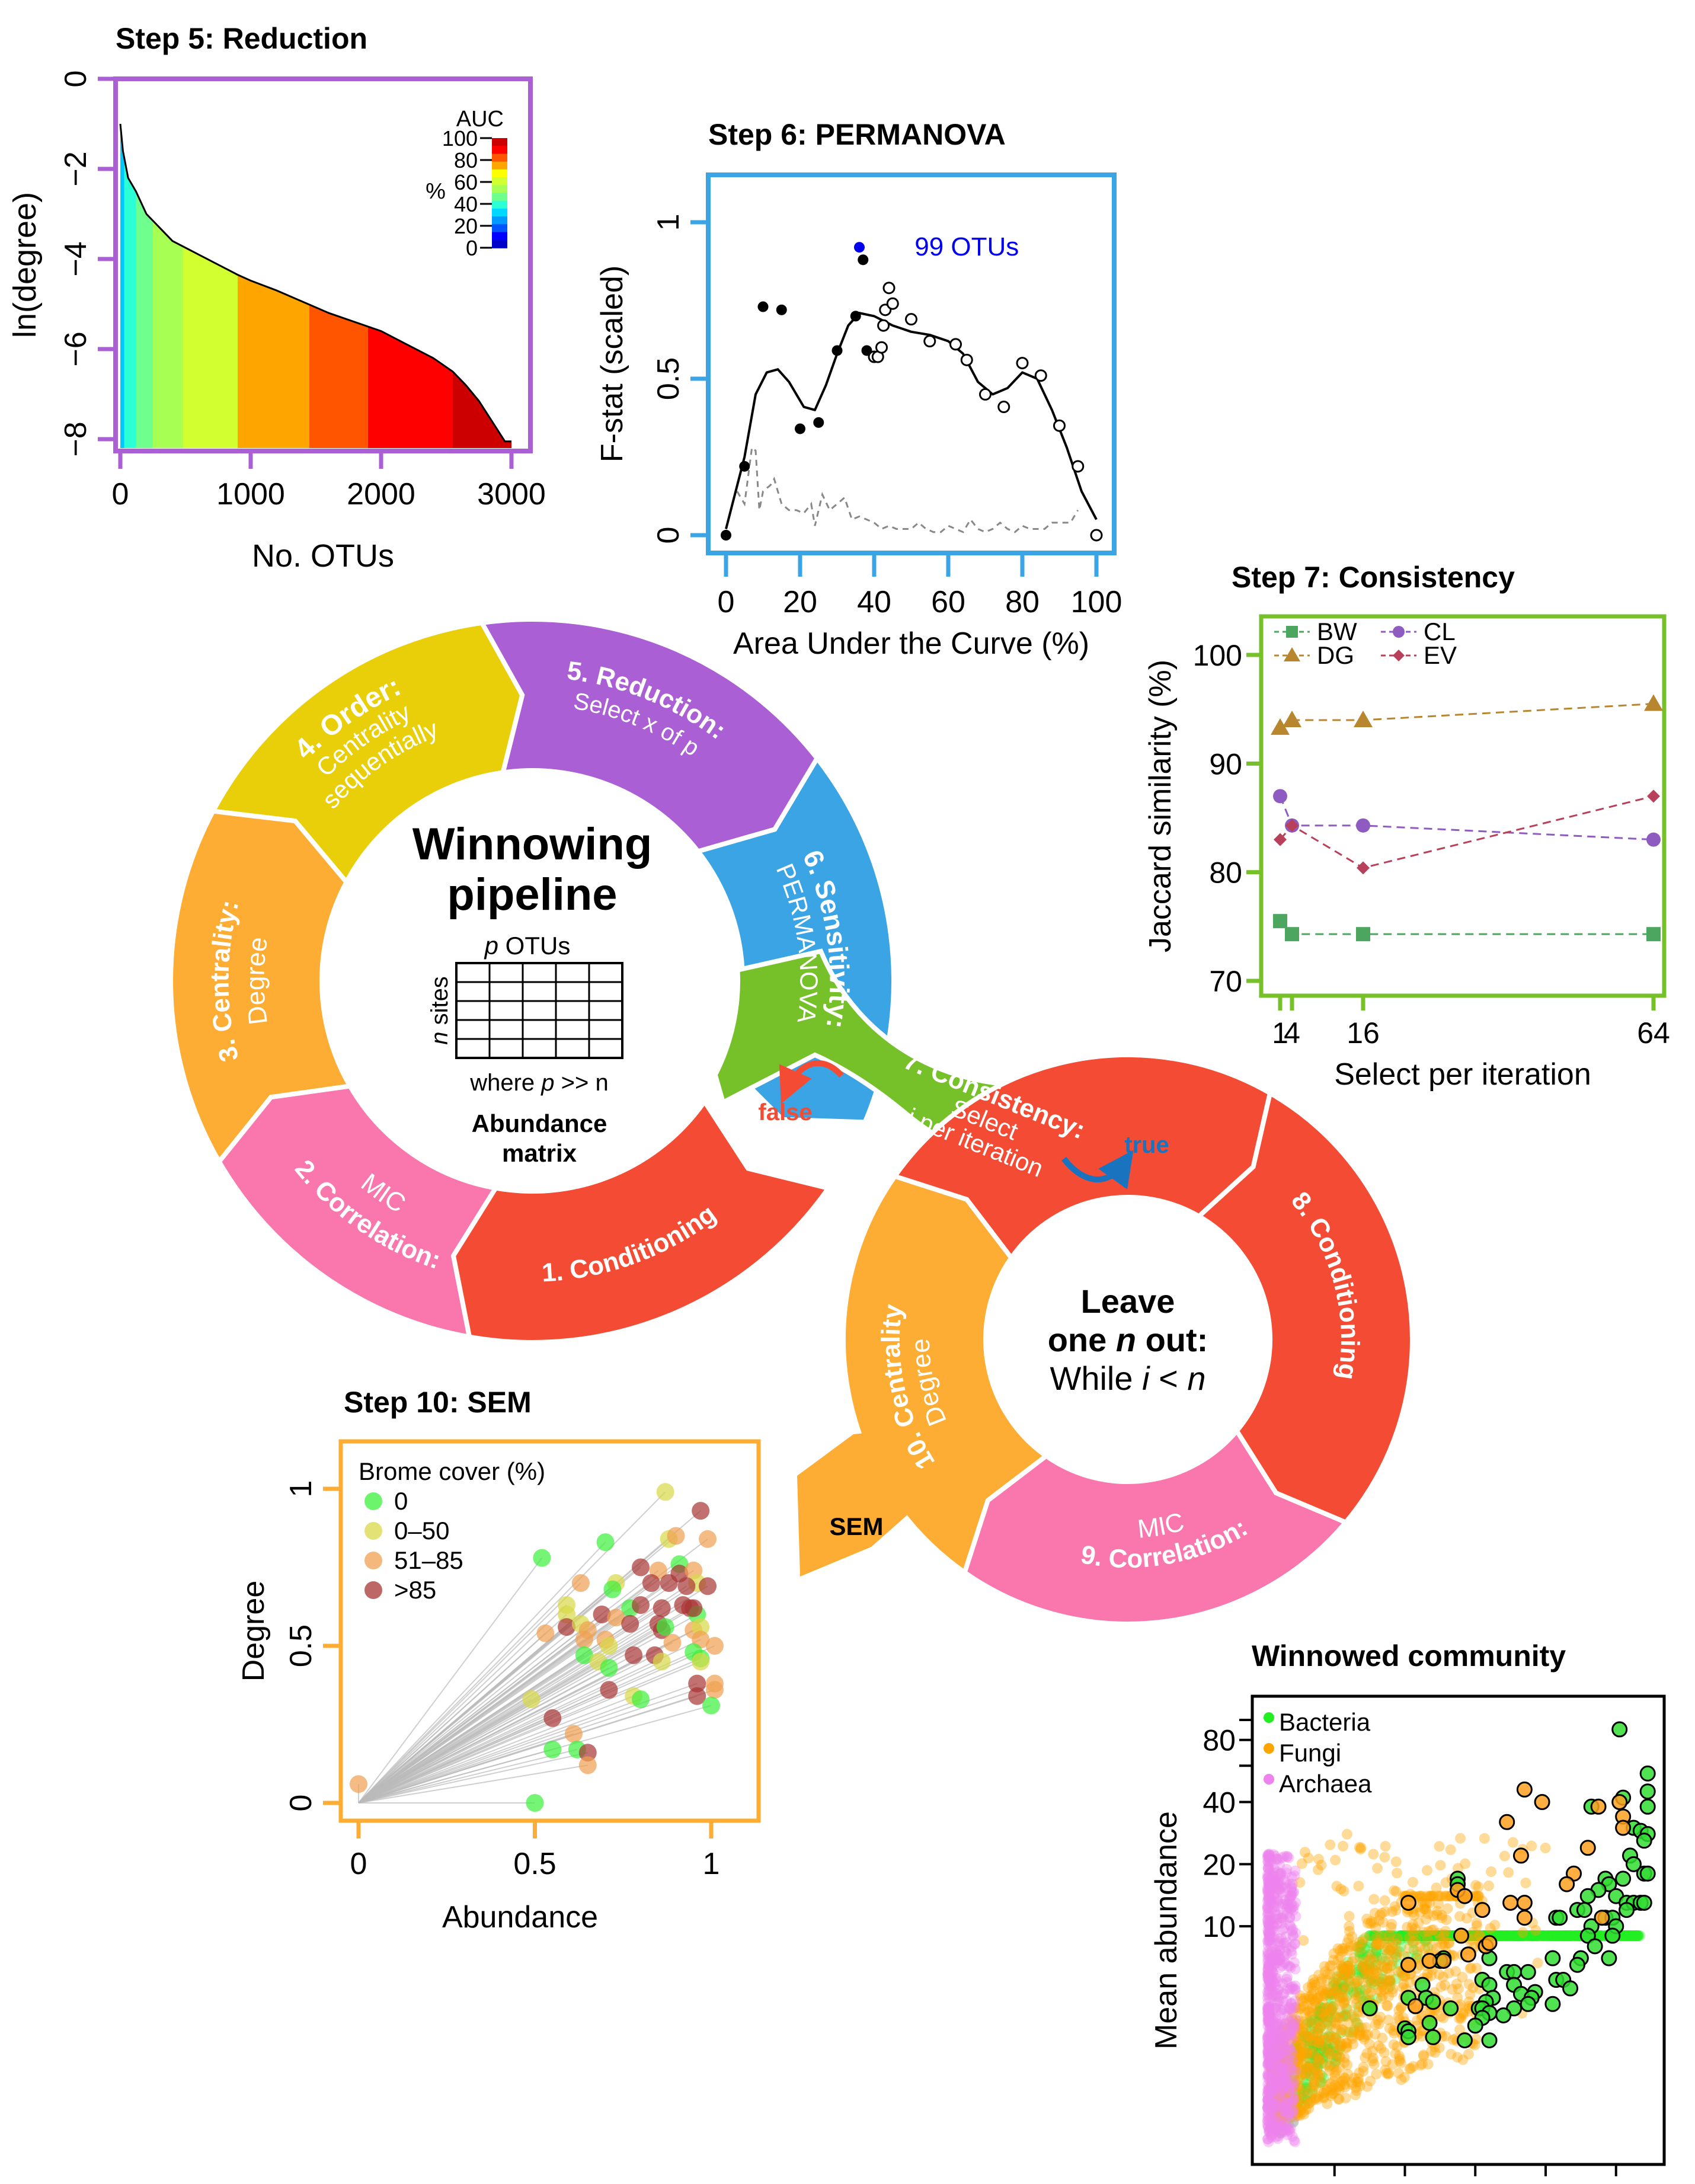 The width and height of the screenshot is (1695, 2184). I want to click on highlight-point, so click(860, 247).